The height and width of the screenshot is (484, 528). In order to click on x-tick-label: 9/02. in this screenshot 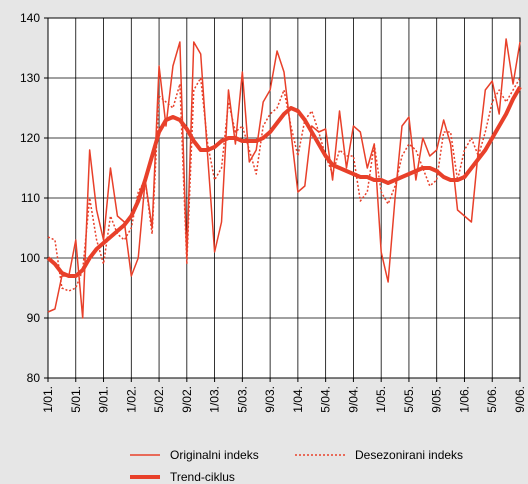, I will do `click(187, 399)`.